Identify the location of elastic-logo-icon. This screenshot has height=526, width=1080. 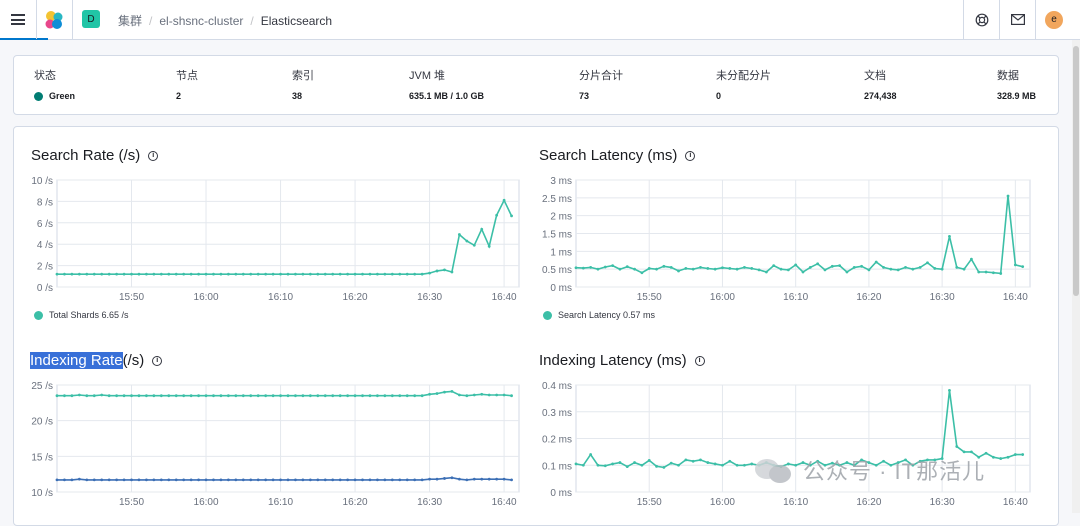
(54, 20).